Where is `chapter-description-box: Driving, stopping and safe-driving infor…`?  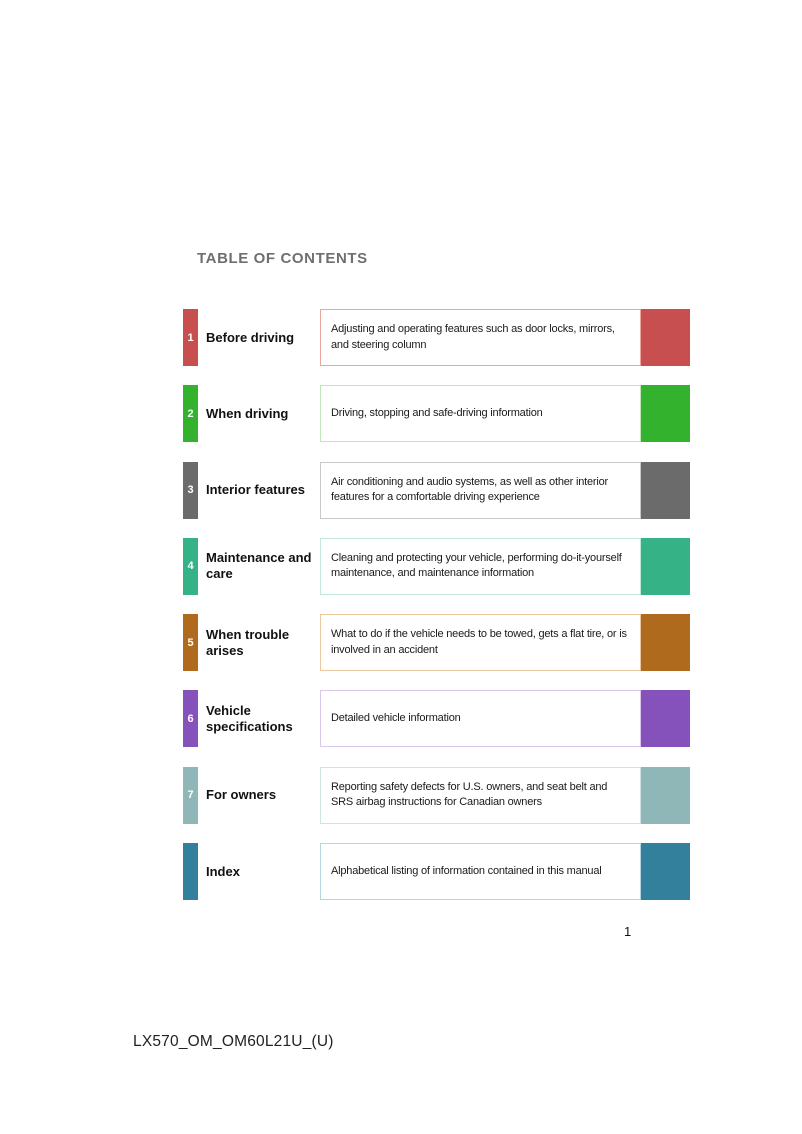 chapter-description-box: Driving, stopping and safe-driving infor… is located at coordinates (480, 414).